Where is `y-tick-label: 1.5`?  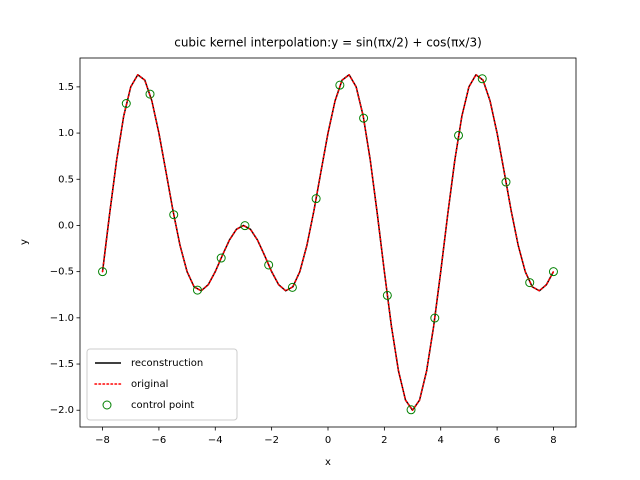
y-tick-label: 1.5 is located at coordinates (66, 87).